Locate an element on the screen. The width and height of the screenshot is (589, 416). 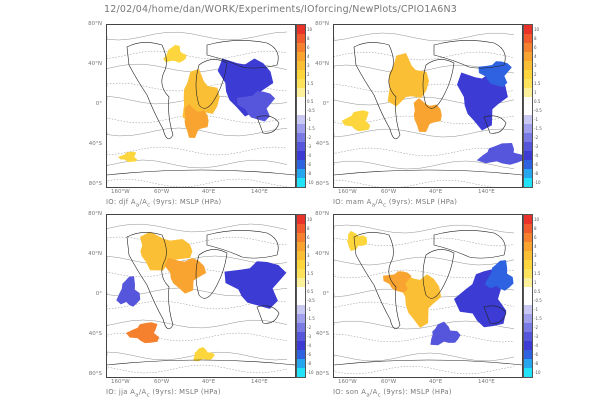
colorbar is located at coordinates (528, 296).